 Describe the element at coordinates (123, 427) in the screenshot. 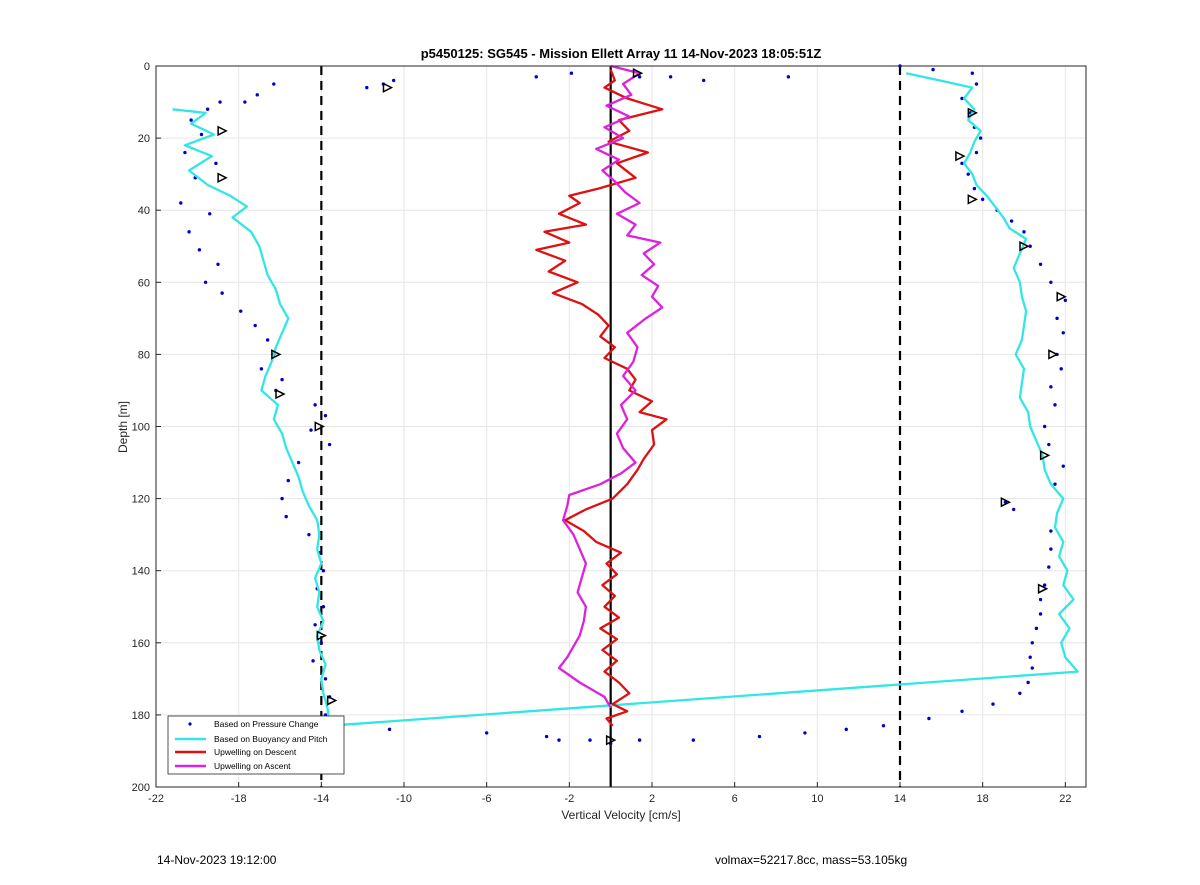

I see `y-axis-label: Depth [m]` at that location.